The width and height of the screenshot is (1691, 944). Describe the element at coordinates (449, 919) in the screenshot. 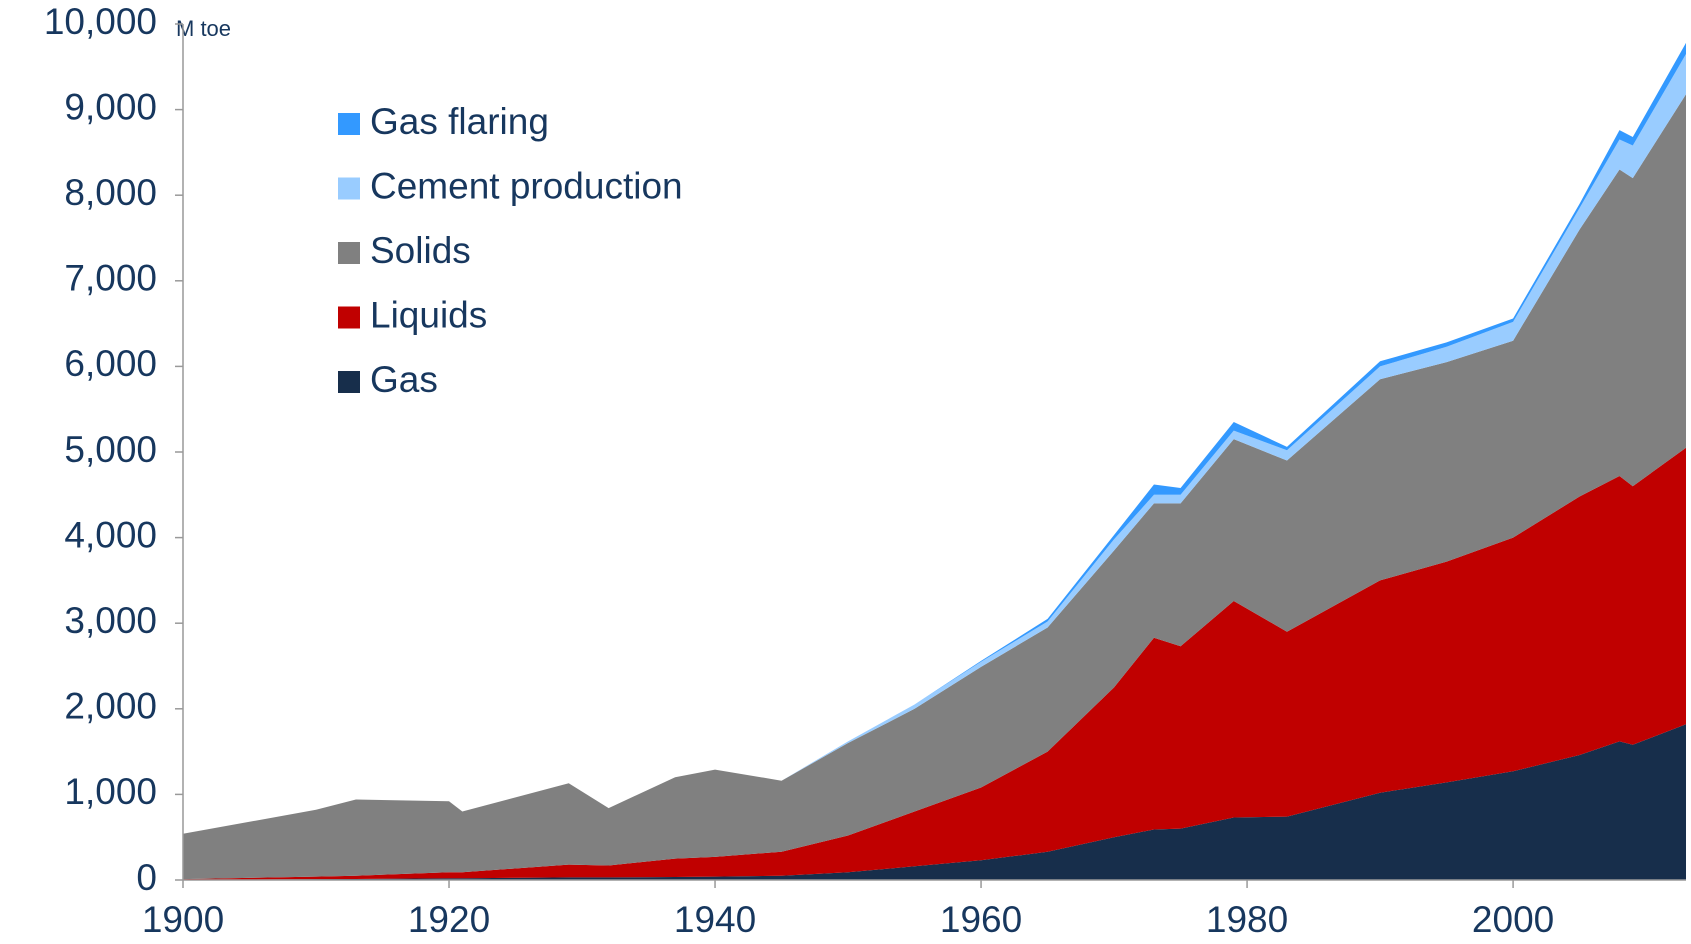

I see `x-tick-label: 1920` at that location.